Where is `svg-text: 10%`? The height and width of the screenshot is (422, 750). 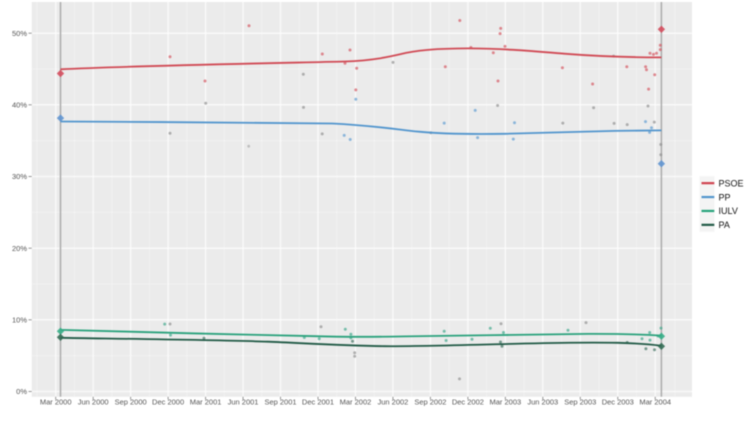
svg-text: 10% is located at coordinates (19, 319).